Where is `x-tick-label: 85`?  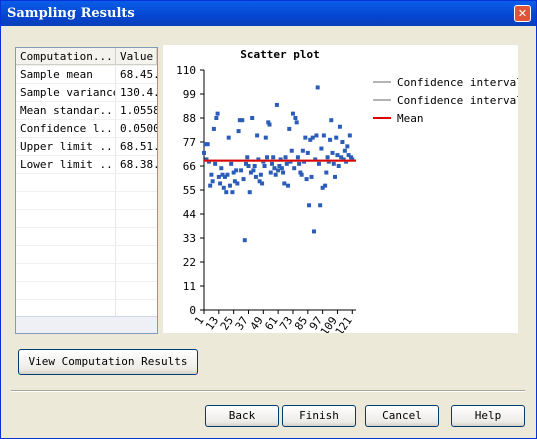
x-tick-label: 85 is located at coordinates (301, 323).